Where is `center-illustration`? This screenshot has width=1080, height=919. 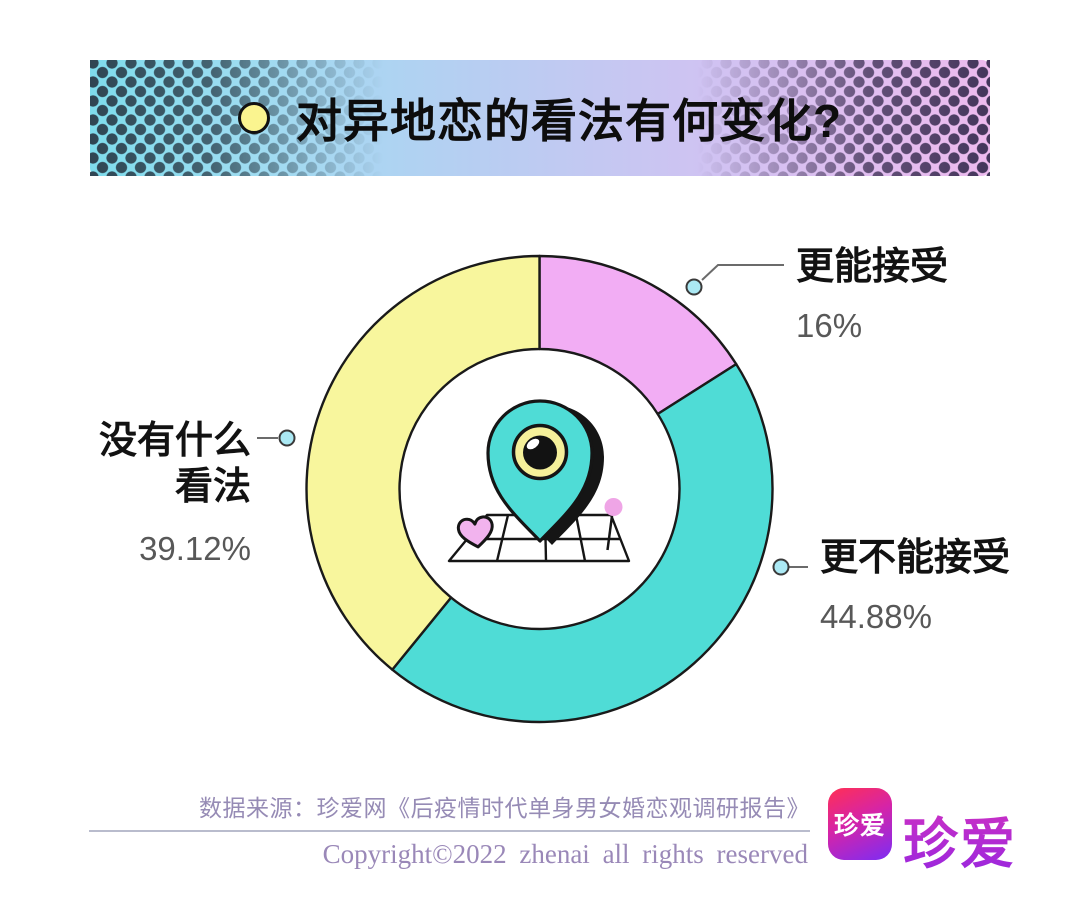 center-illustration is located at coordinates (539, 481).